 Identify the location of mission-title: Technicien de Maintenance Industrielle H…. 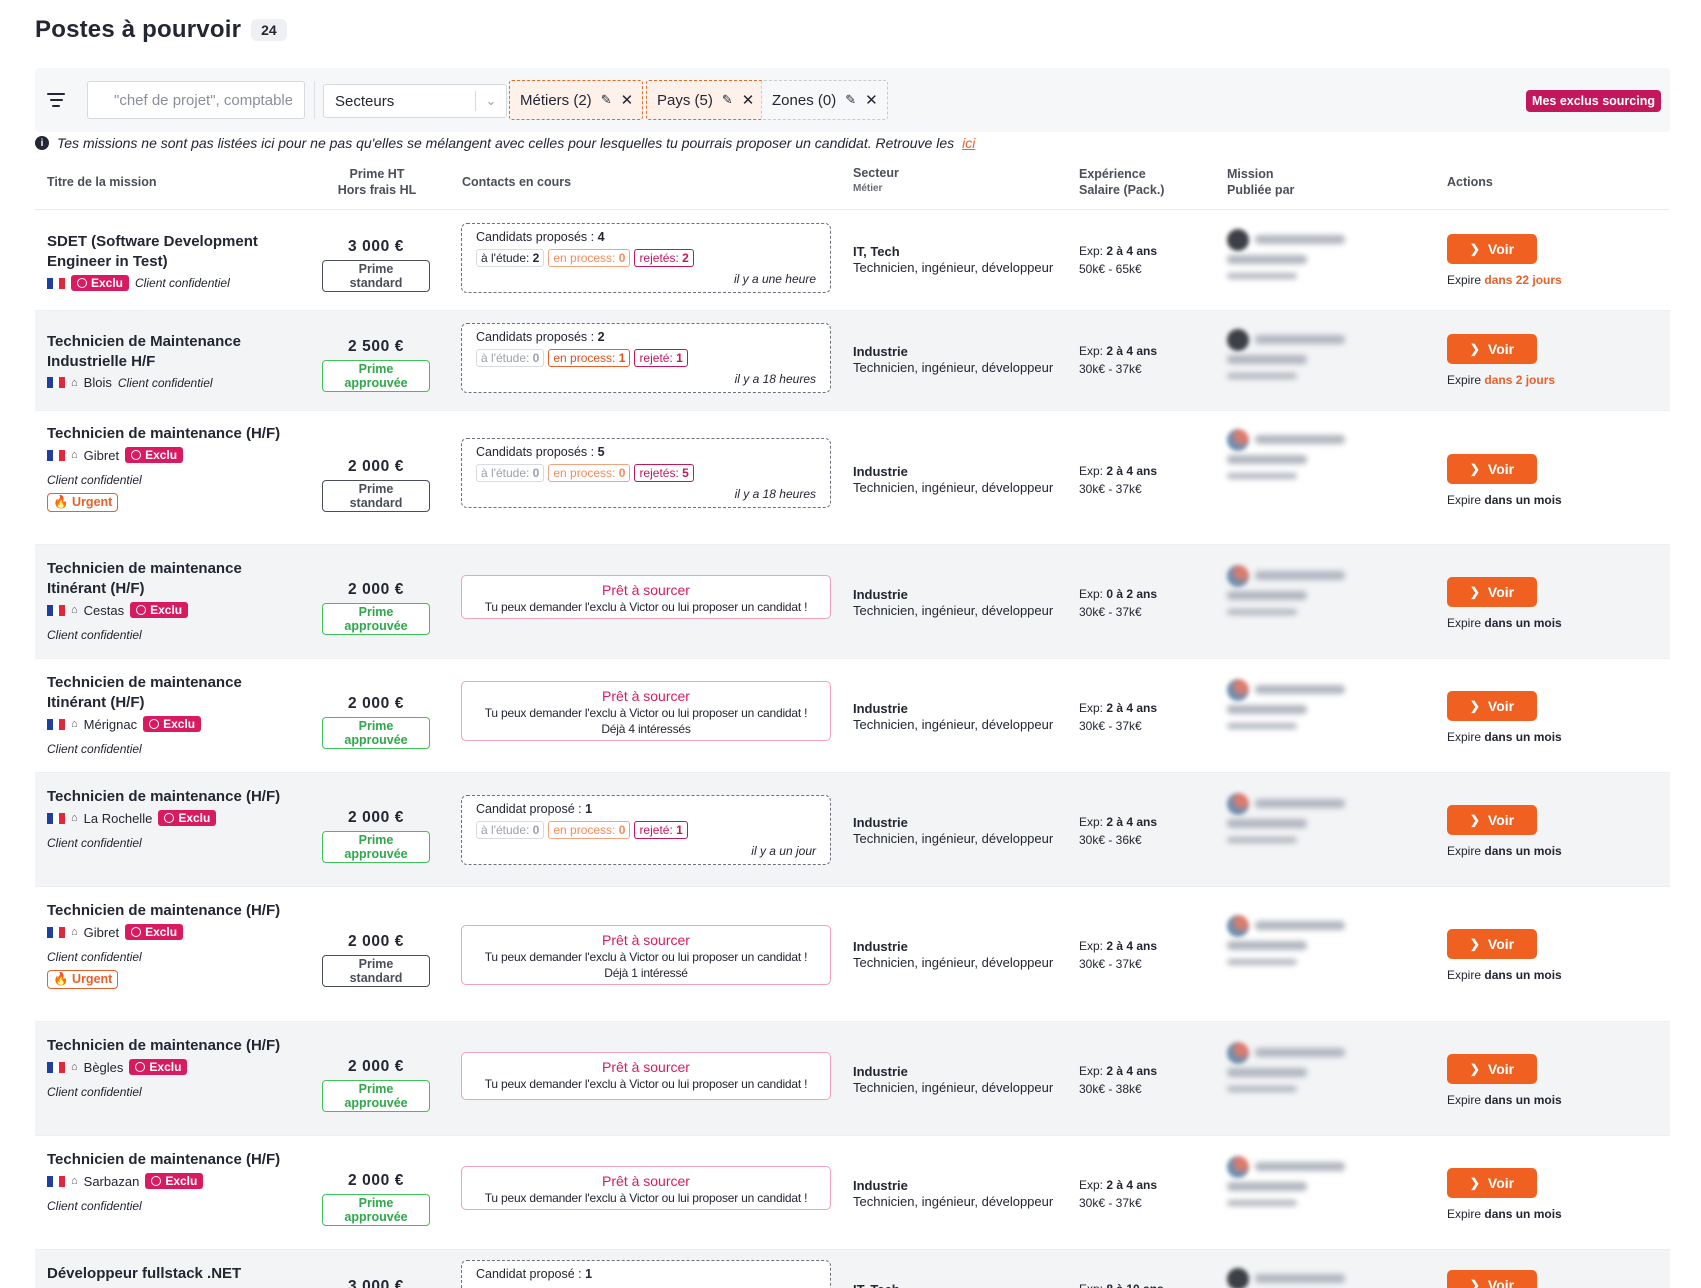
(144, 351).